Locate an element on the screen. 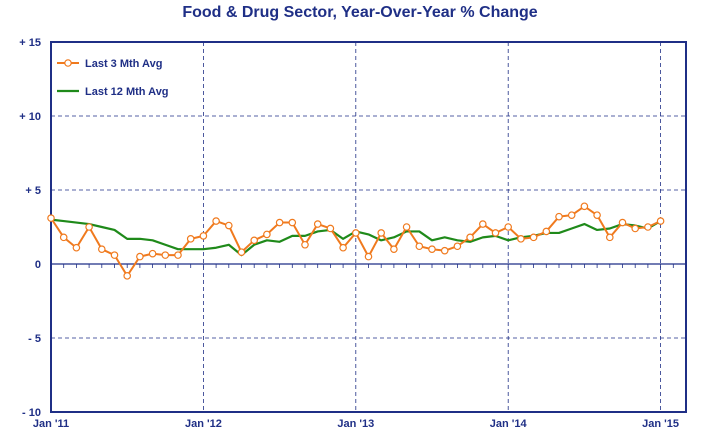 The height and width of the screenshot is (437, 720). x-axis-ticks: Jan '11 Jan '12 Jan '13 Jan '14 Jan '15 is located at coordinates (356, 424).